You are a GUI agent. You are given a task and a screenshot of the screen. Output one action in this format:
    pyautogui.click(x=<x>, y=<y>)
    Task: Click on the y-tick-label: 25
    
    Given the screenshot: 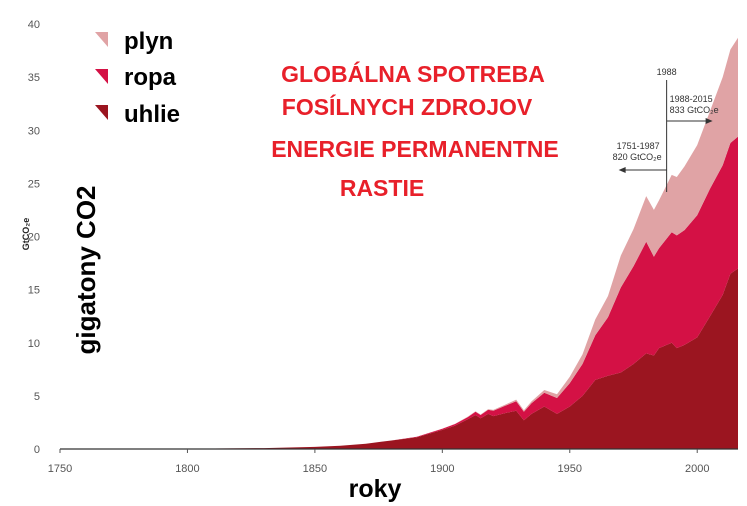 What is the action you would take?
    pyautogui.click(x=34, y=184)
    